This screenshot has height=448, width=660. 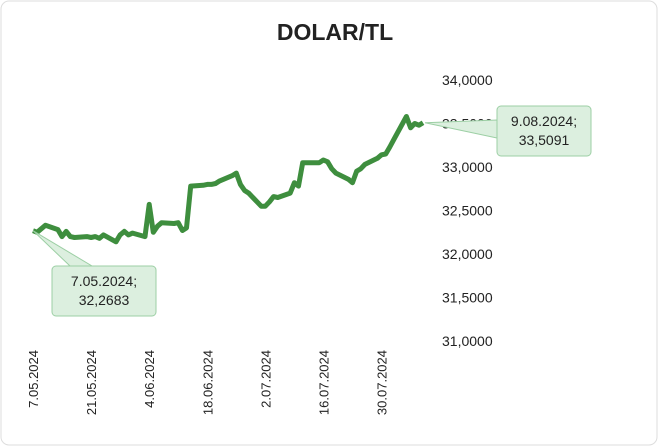 What do you see at coordinates (467, 298) in the screenshot?
I see `y-tick-label: 31,5000` at bounding box center [467, 298].